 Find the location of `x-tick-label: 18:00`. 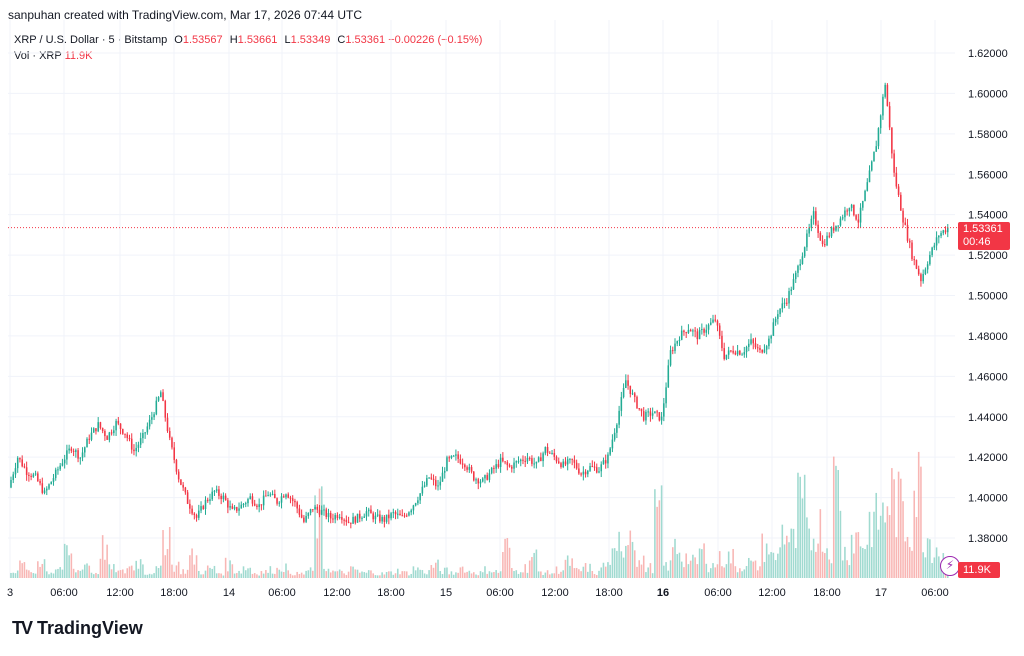

x-tick-label: 18:00 is located at coordinates (174, 593).